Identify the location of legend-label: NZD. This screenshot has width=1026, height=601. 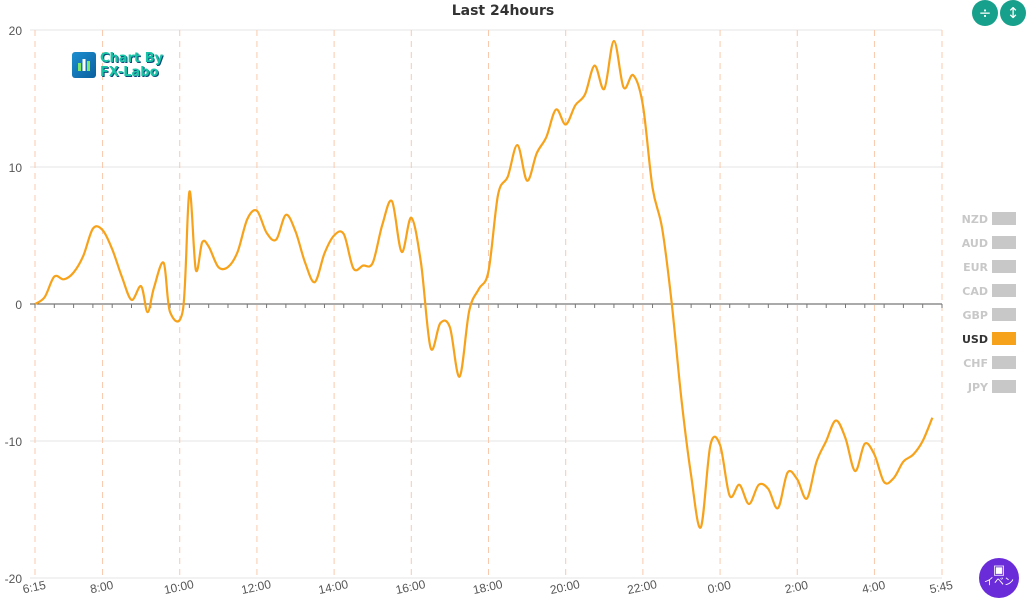
(974, 219).